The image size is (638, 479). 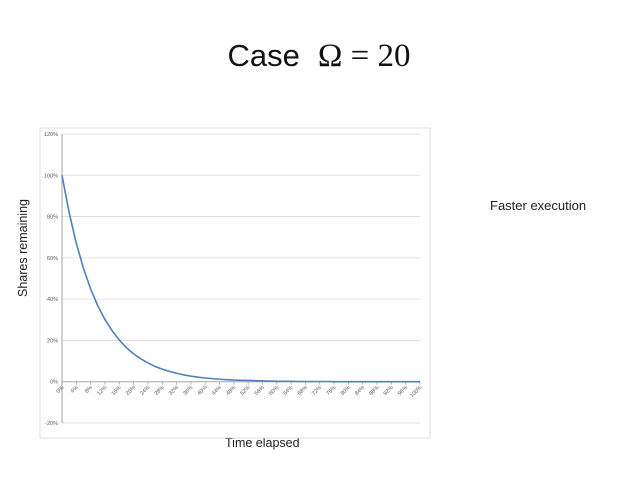 I want to click on y-tick-label: 120%, so click(x=51, y=135).